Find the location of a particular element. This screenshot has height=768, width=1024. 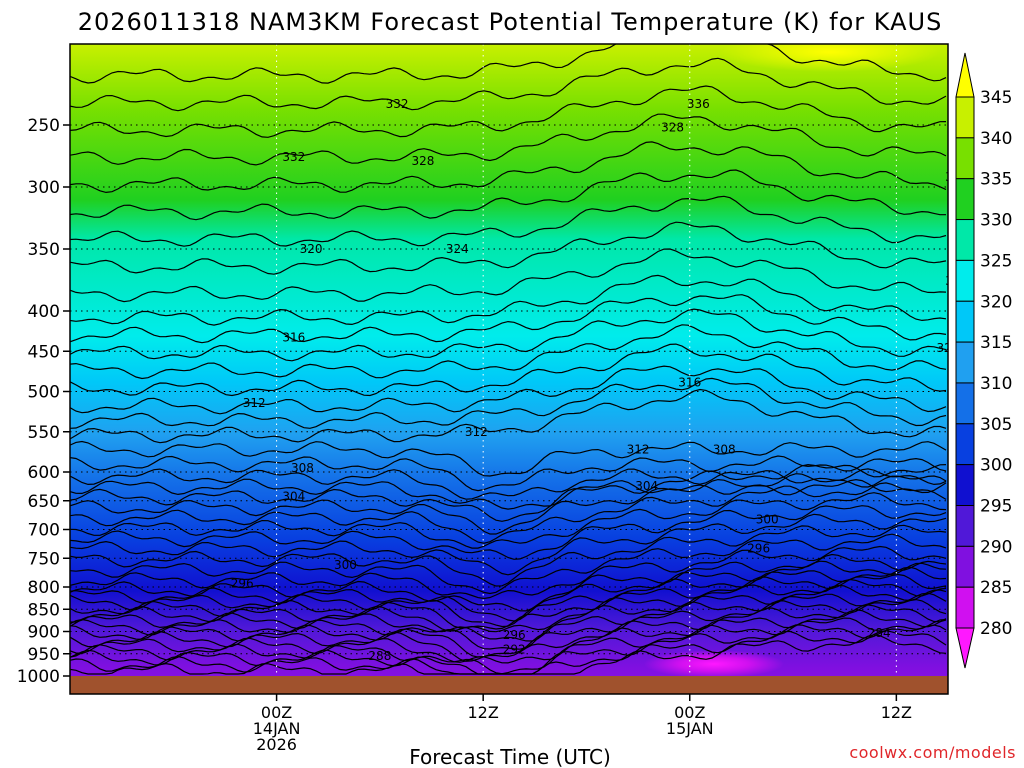

colorbar-tick-label: 340 is located at coordinates (996, 139).